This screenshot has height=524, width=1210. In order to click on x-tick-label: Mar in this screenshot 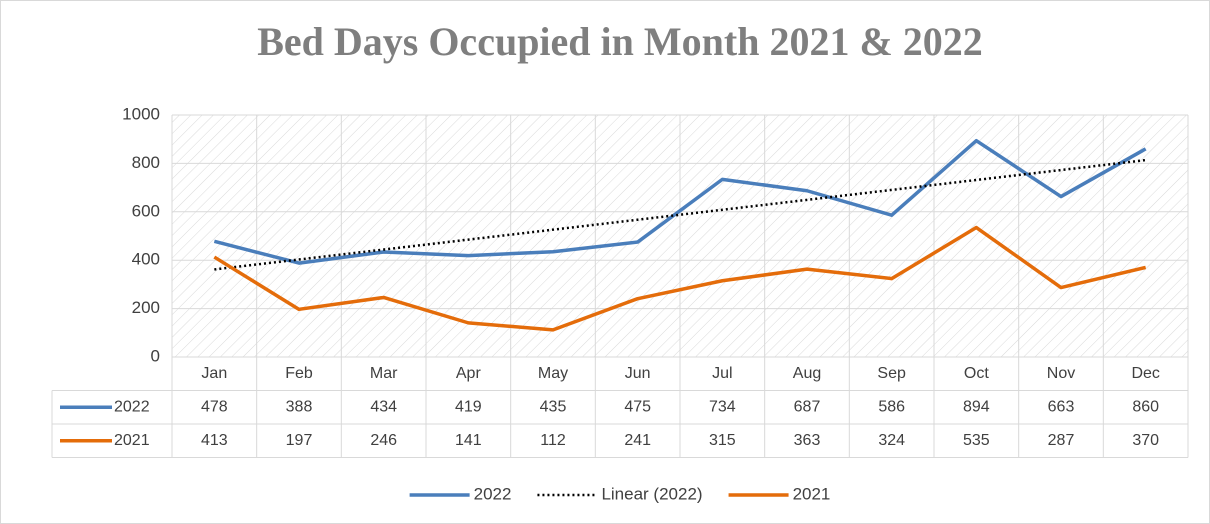, I will do `click(384, 373)`.